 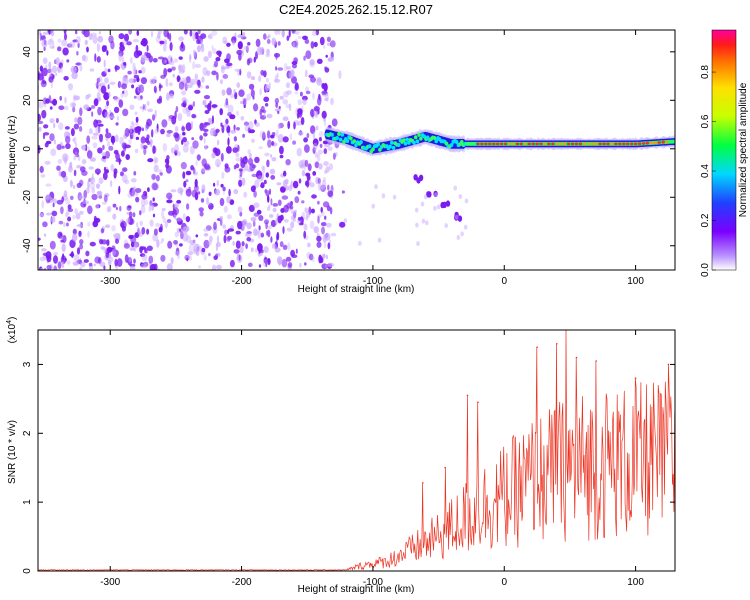 What do you see at coordinates (444, 204) in the screenshot?
I see `branch-blob` at bounding box center [444, 204].